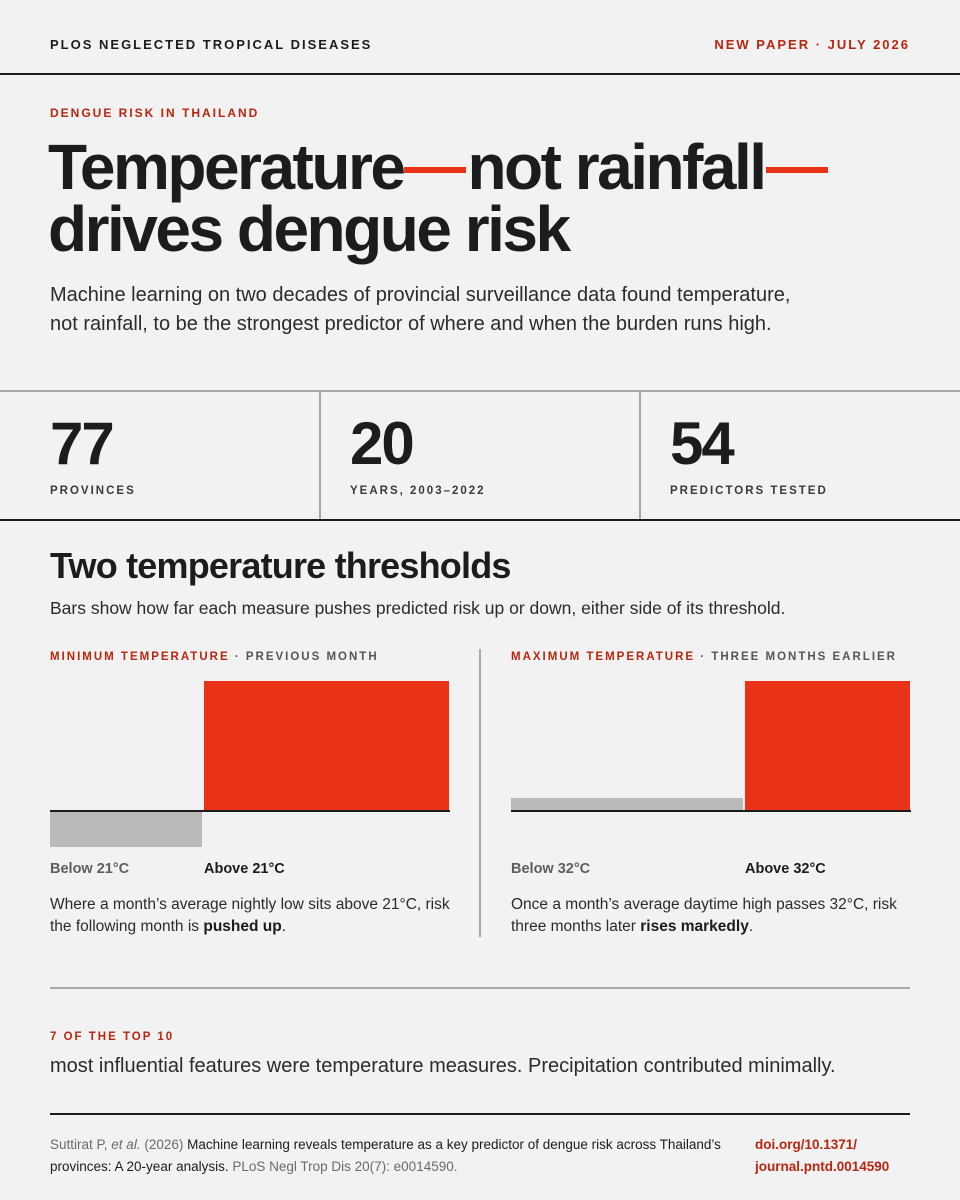 The image size is (960, 1200). Describe the element at coordinates (480, 1114) in the screenshot. I see `footer-rule` at that location.